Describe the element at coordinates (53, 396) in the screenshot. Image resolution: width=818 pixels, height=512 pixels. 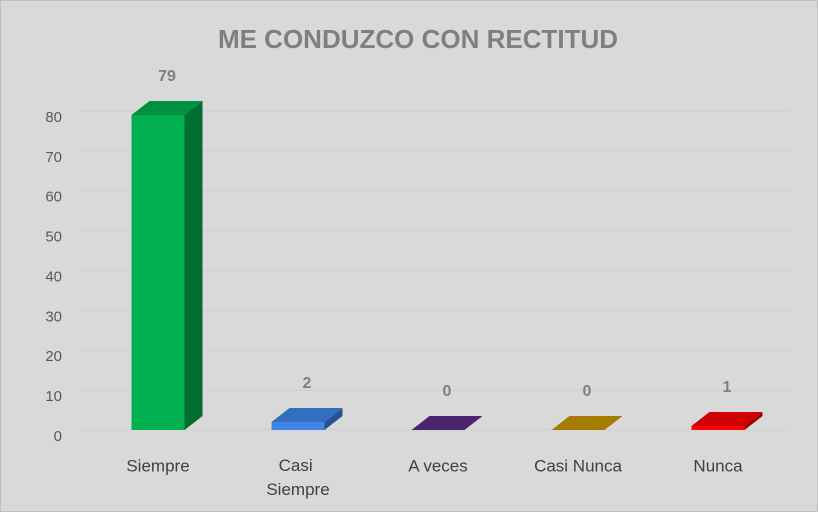
I see `y-tick-label: 10` at that location.